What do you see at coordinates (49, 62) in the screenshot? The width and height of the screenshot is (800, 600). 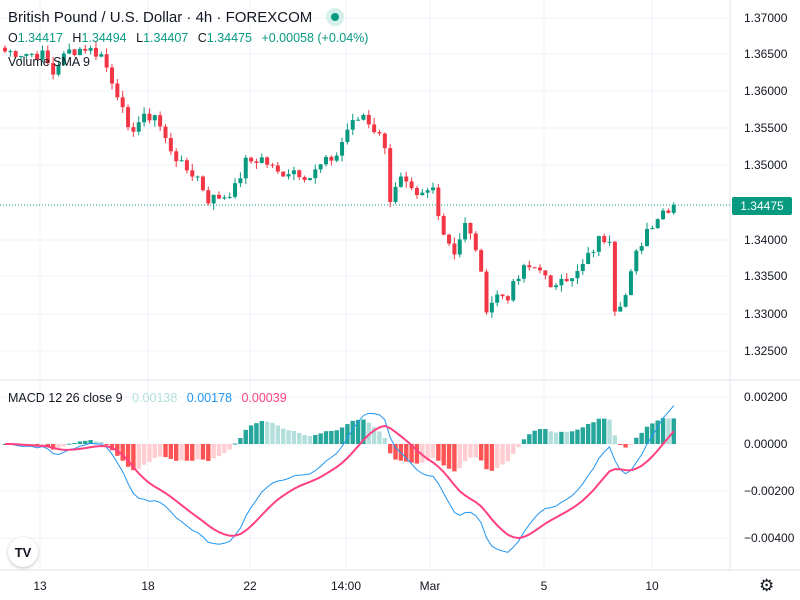 I see `volume-indicator-label: Volume SMA 9` at bounding box center [49, 62].